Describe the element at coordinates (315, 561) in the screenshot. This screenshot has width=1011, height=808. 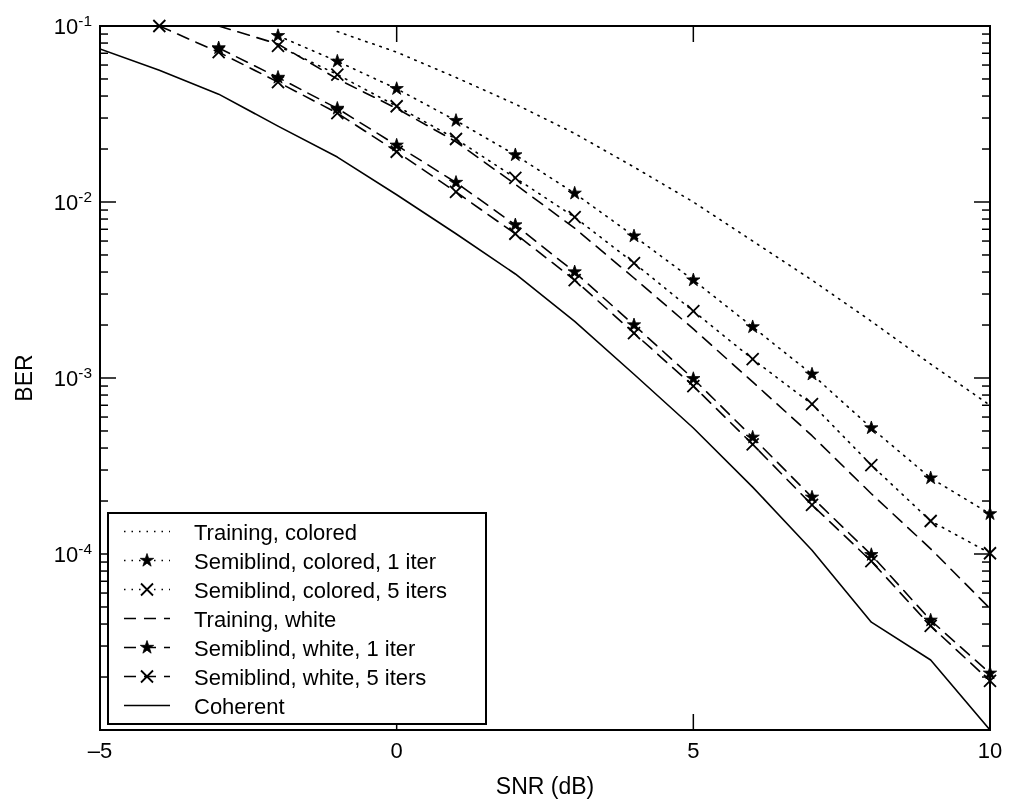
I see `legend-label: Semiblind, colored, 1 iter` at that location.